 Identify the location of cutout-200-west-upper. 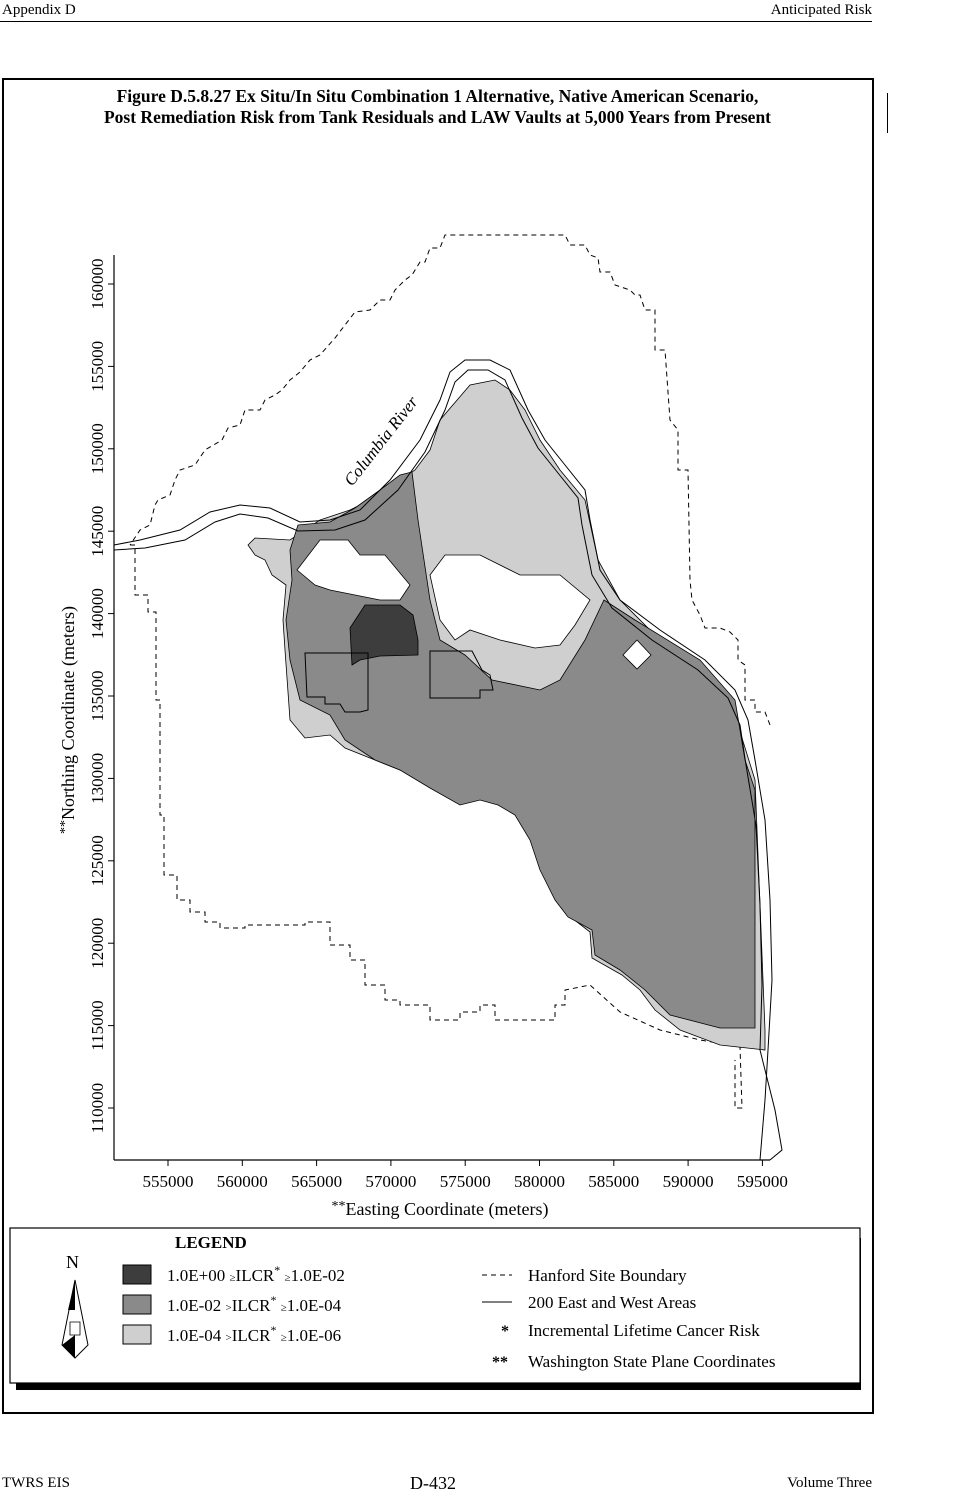
(353, 570).